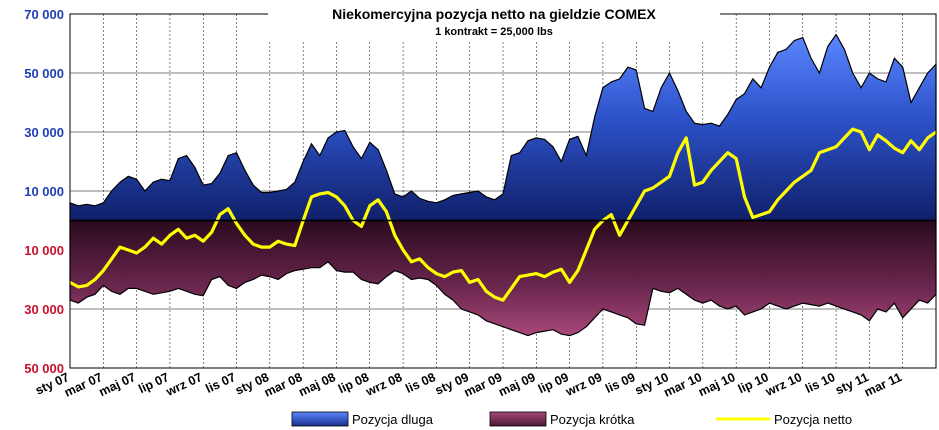 This screenshot has height=430, width=939. I want to click on legend-label-net: Pozycja netto, so click(813, 419).